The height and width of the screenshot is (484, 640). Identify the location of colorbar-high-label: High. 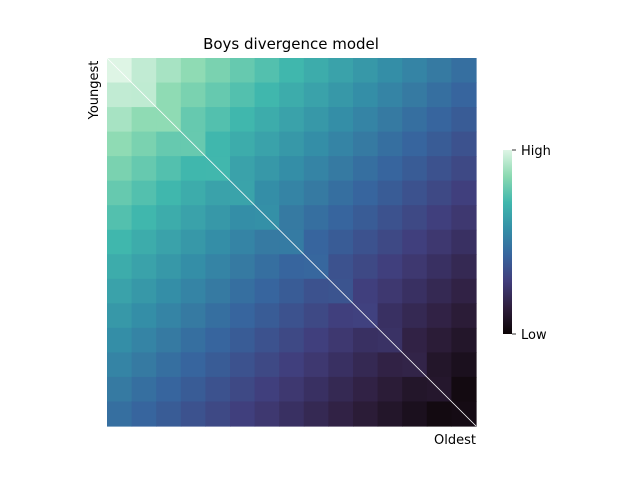
(536, 151).